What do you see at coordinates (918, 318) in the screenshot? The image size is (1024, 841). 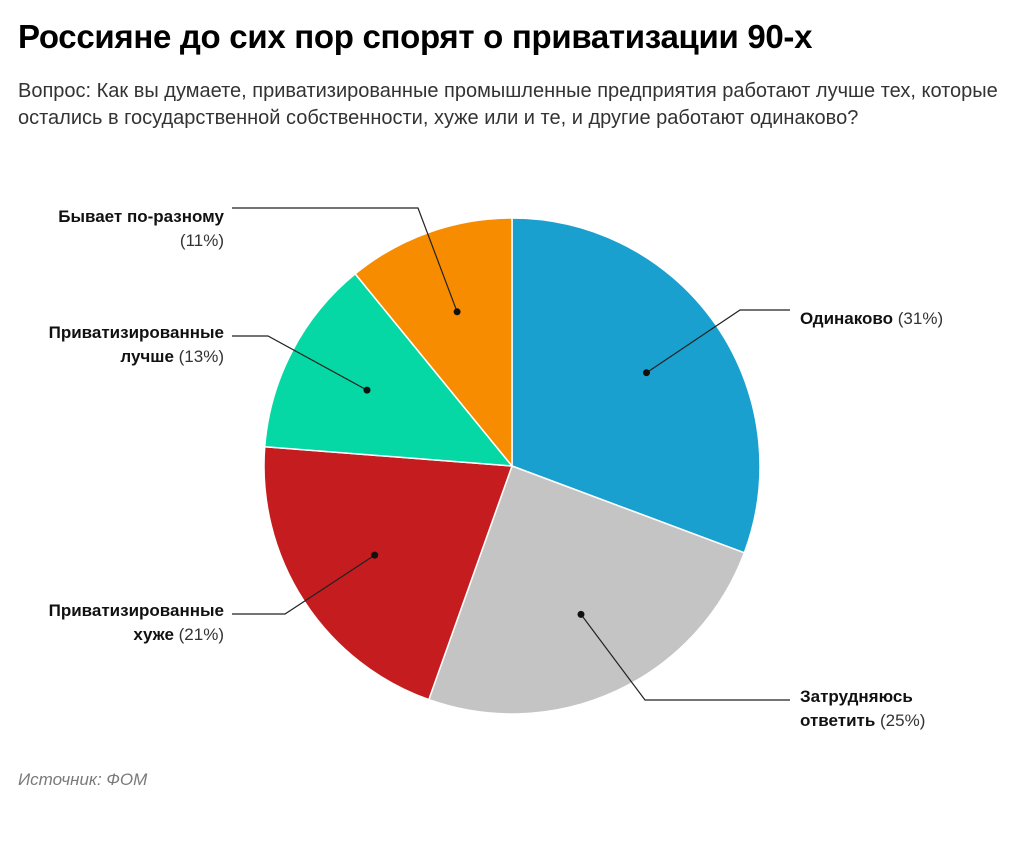 I see `slice-percent-1: (31%)` at bounding box center [918, 318].